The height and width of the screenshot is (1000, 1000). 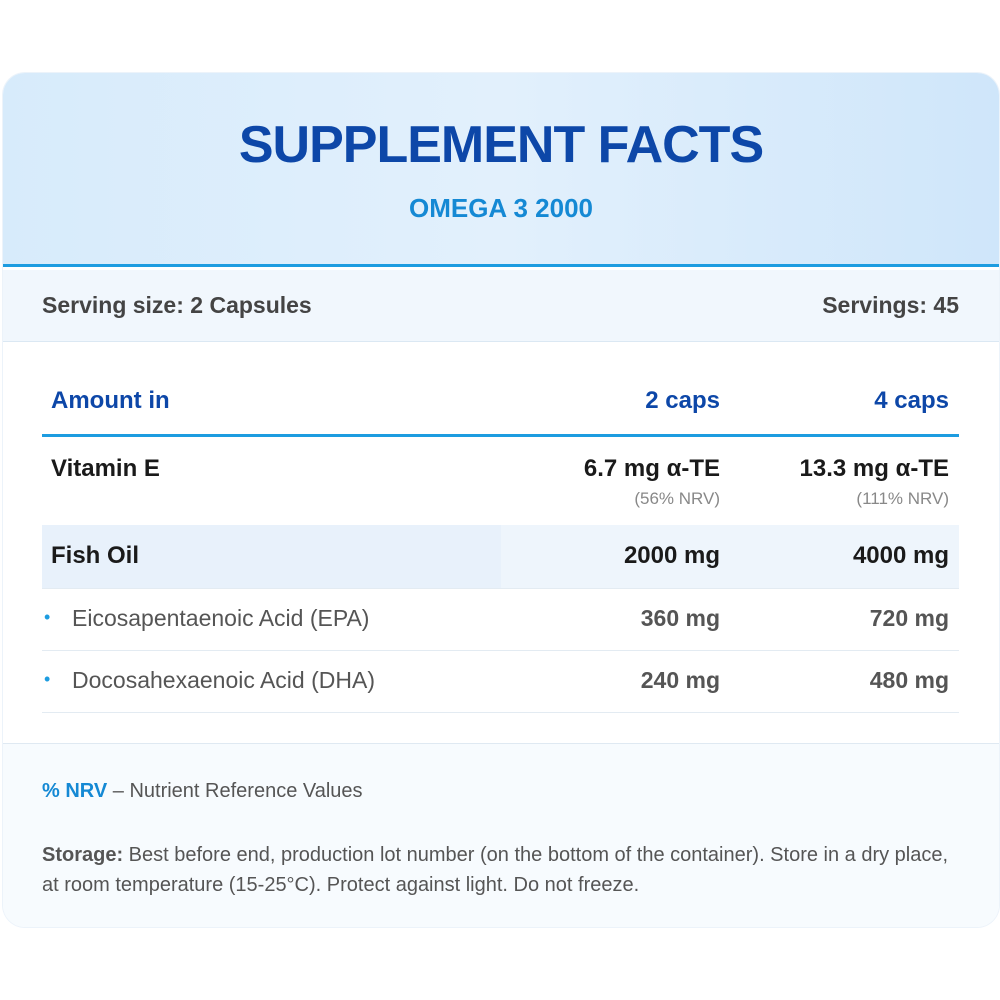 What do you see at coordinates (500, 208) in the screenshot?
I see `product-name: OMEGA 3 2000` at bounding box center [500, 208].